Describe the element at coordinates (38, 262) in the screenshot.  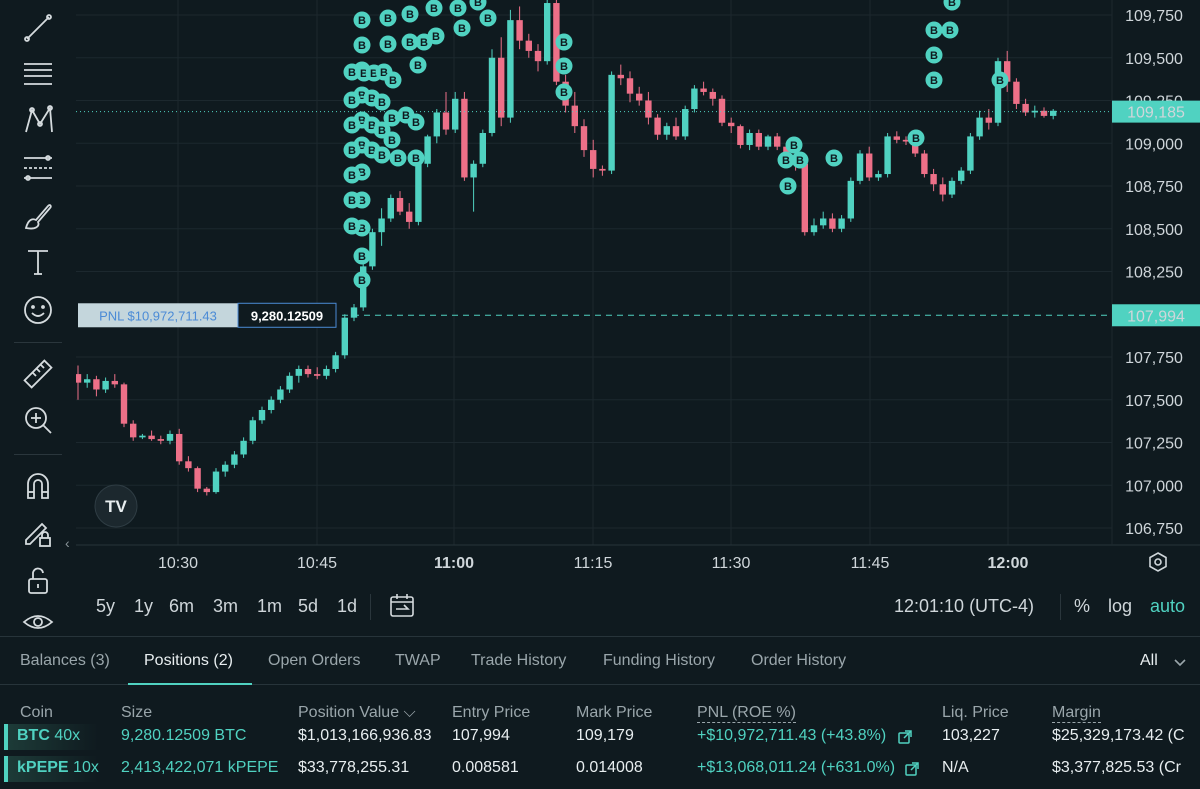
I see `text-icon` at that location.